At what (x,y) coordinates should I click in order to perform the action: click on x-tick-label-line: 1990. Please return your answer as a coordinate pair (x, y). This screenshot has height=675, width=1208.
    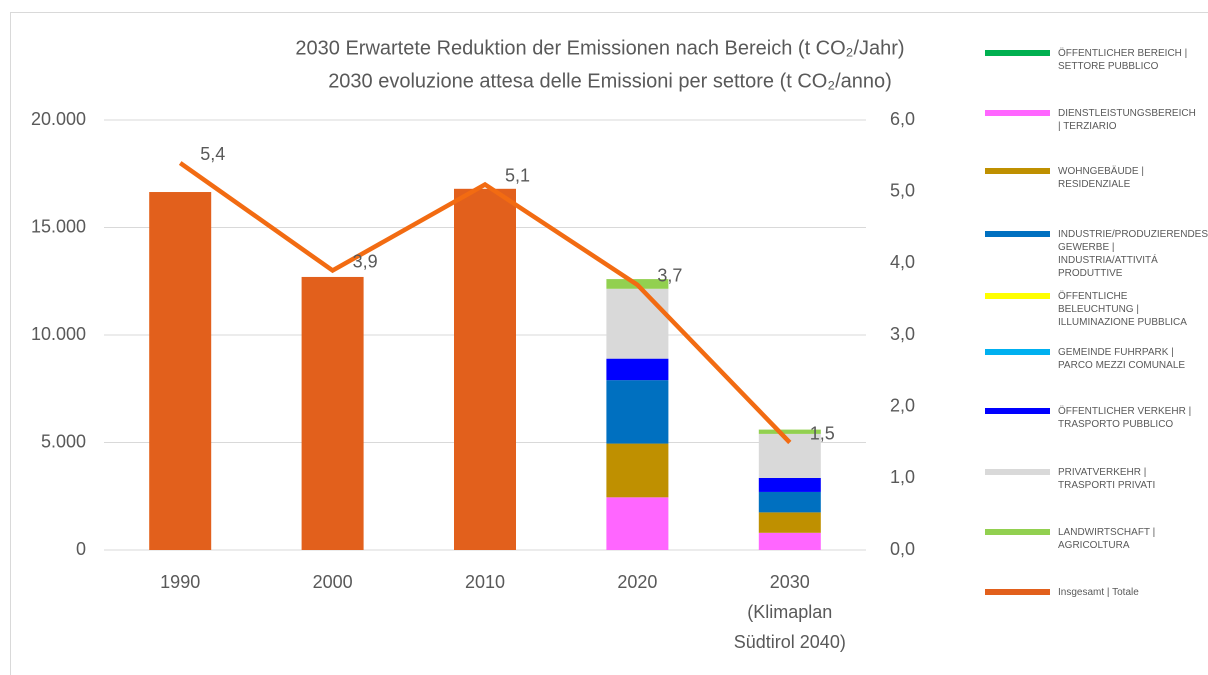
    Looking at the image, I should click on (180, 582).